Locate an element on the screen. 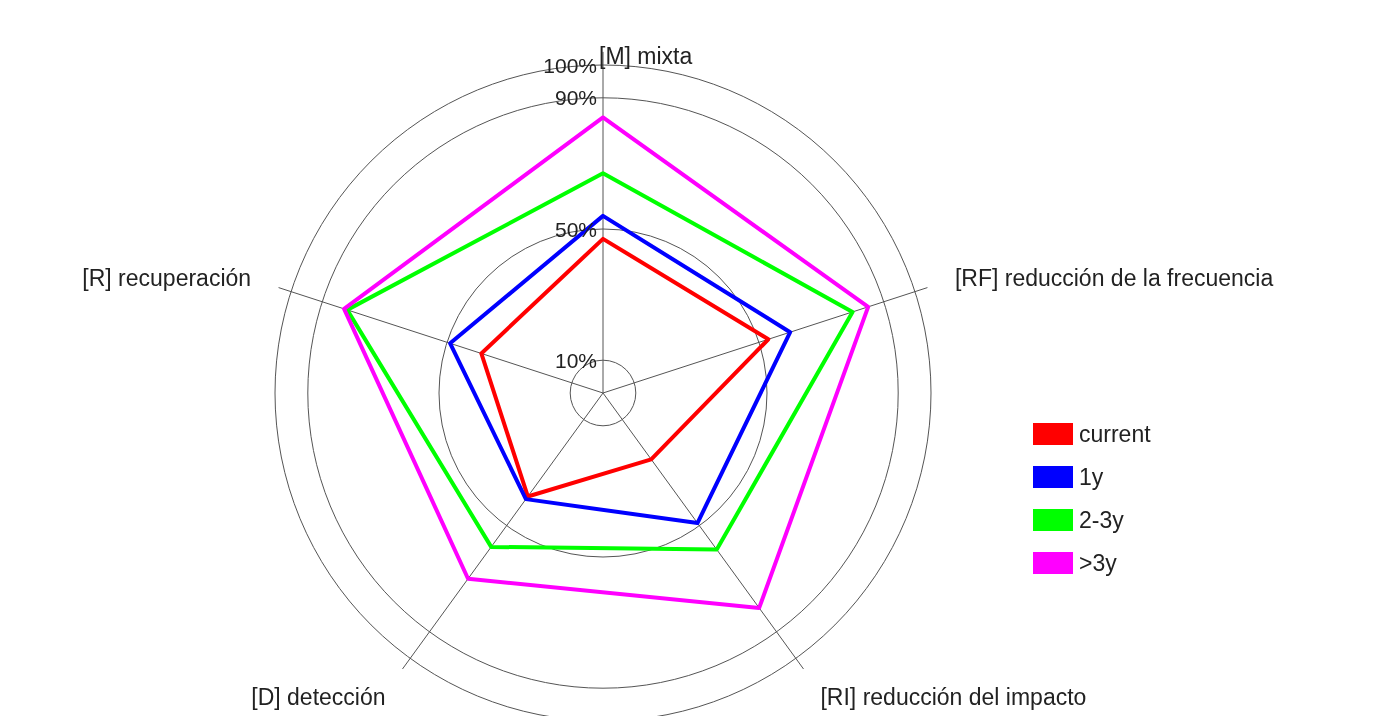 The image size is (1397, 724). y-tick-label: 10% is located at coordinates (575, 360).